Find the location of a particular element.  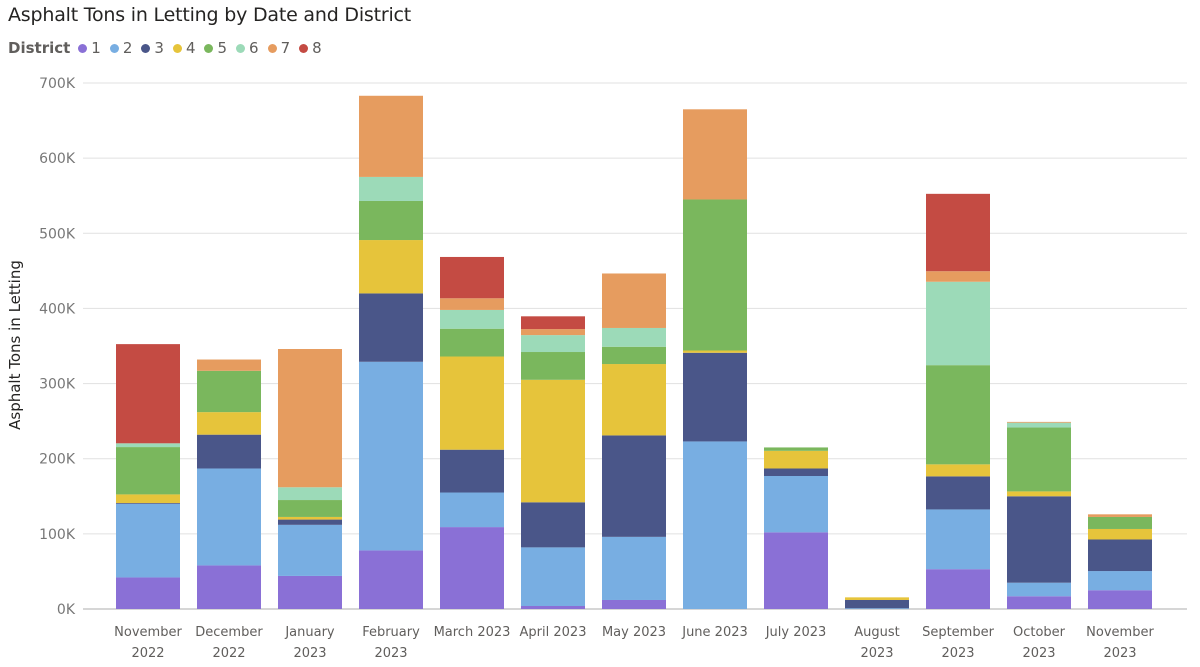

legend-item-district-6: 6 is located at coordinates (247, 48).